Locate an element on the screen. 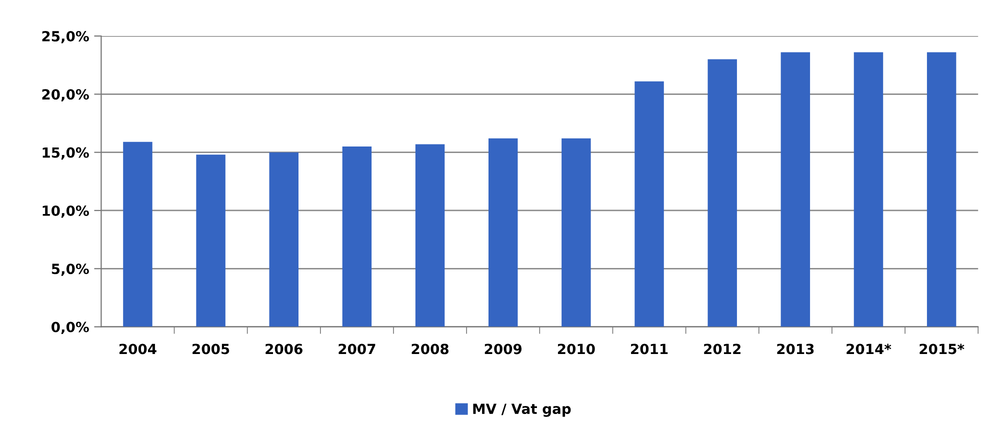  x-tick-label: 2005 is located at coordinates (211, 349).